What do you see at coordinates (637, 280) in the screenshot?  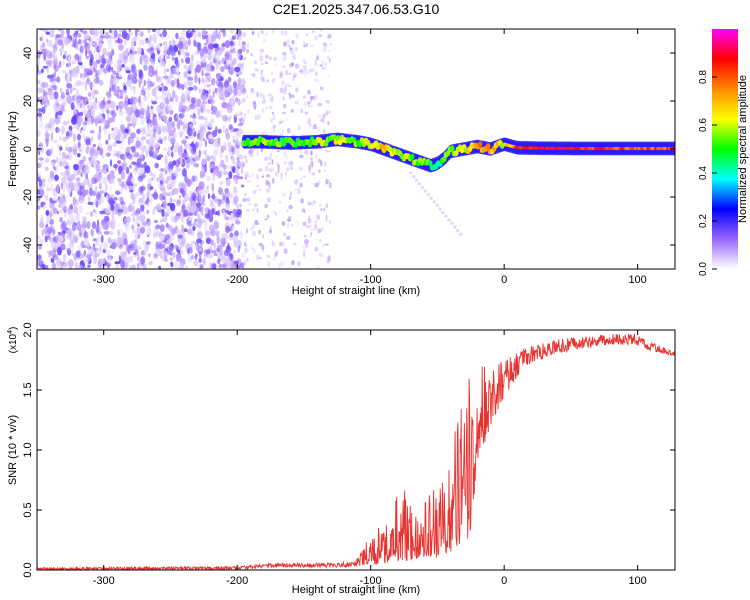 I see `x-tick-label: 100` at bounding box center [637, 280].